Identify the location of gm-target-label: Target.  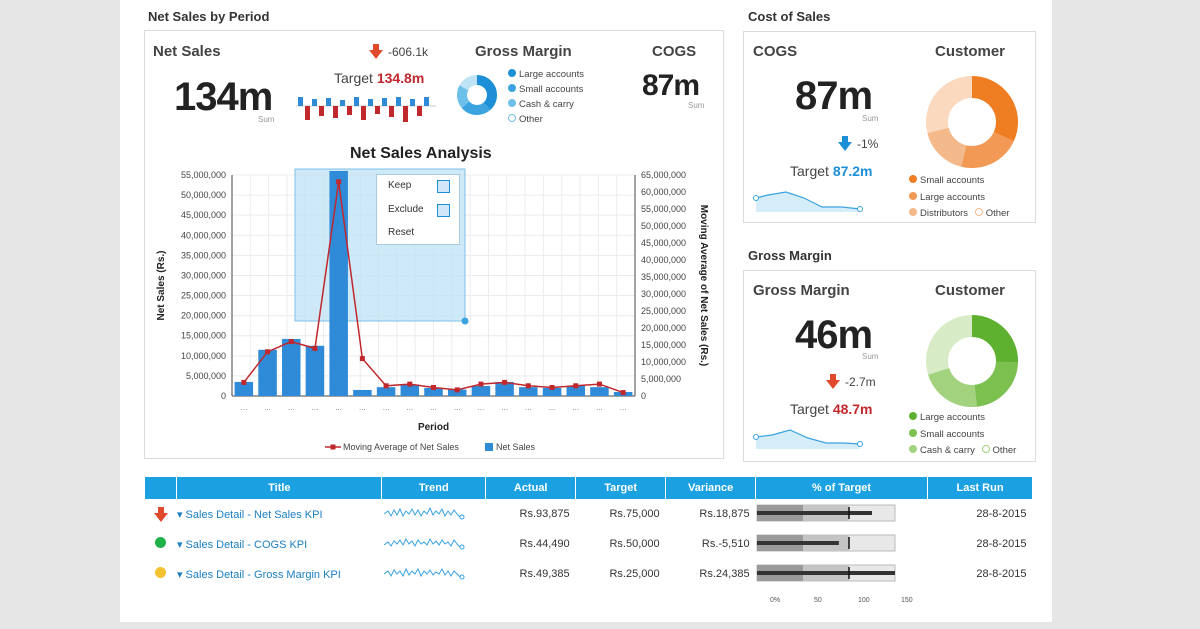
(809, 409).